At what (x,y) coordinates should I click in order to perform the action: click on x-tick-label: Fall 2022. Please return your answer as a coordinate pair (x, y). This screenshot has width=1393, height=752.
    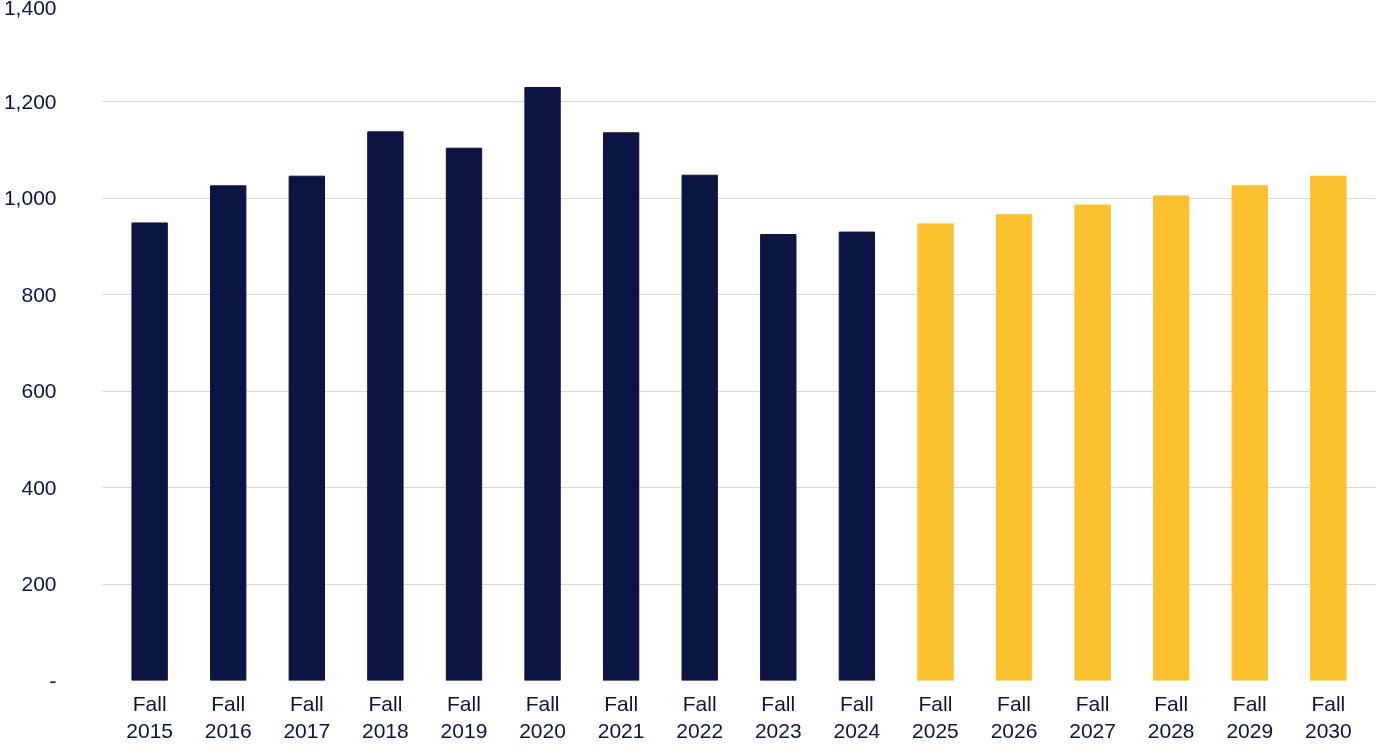
    Looking at the image, I should click on (700, 717).